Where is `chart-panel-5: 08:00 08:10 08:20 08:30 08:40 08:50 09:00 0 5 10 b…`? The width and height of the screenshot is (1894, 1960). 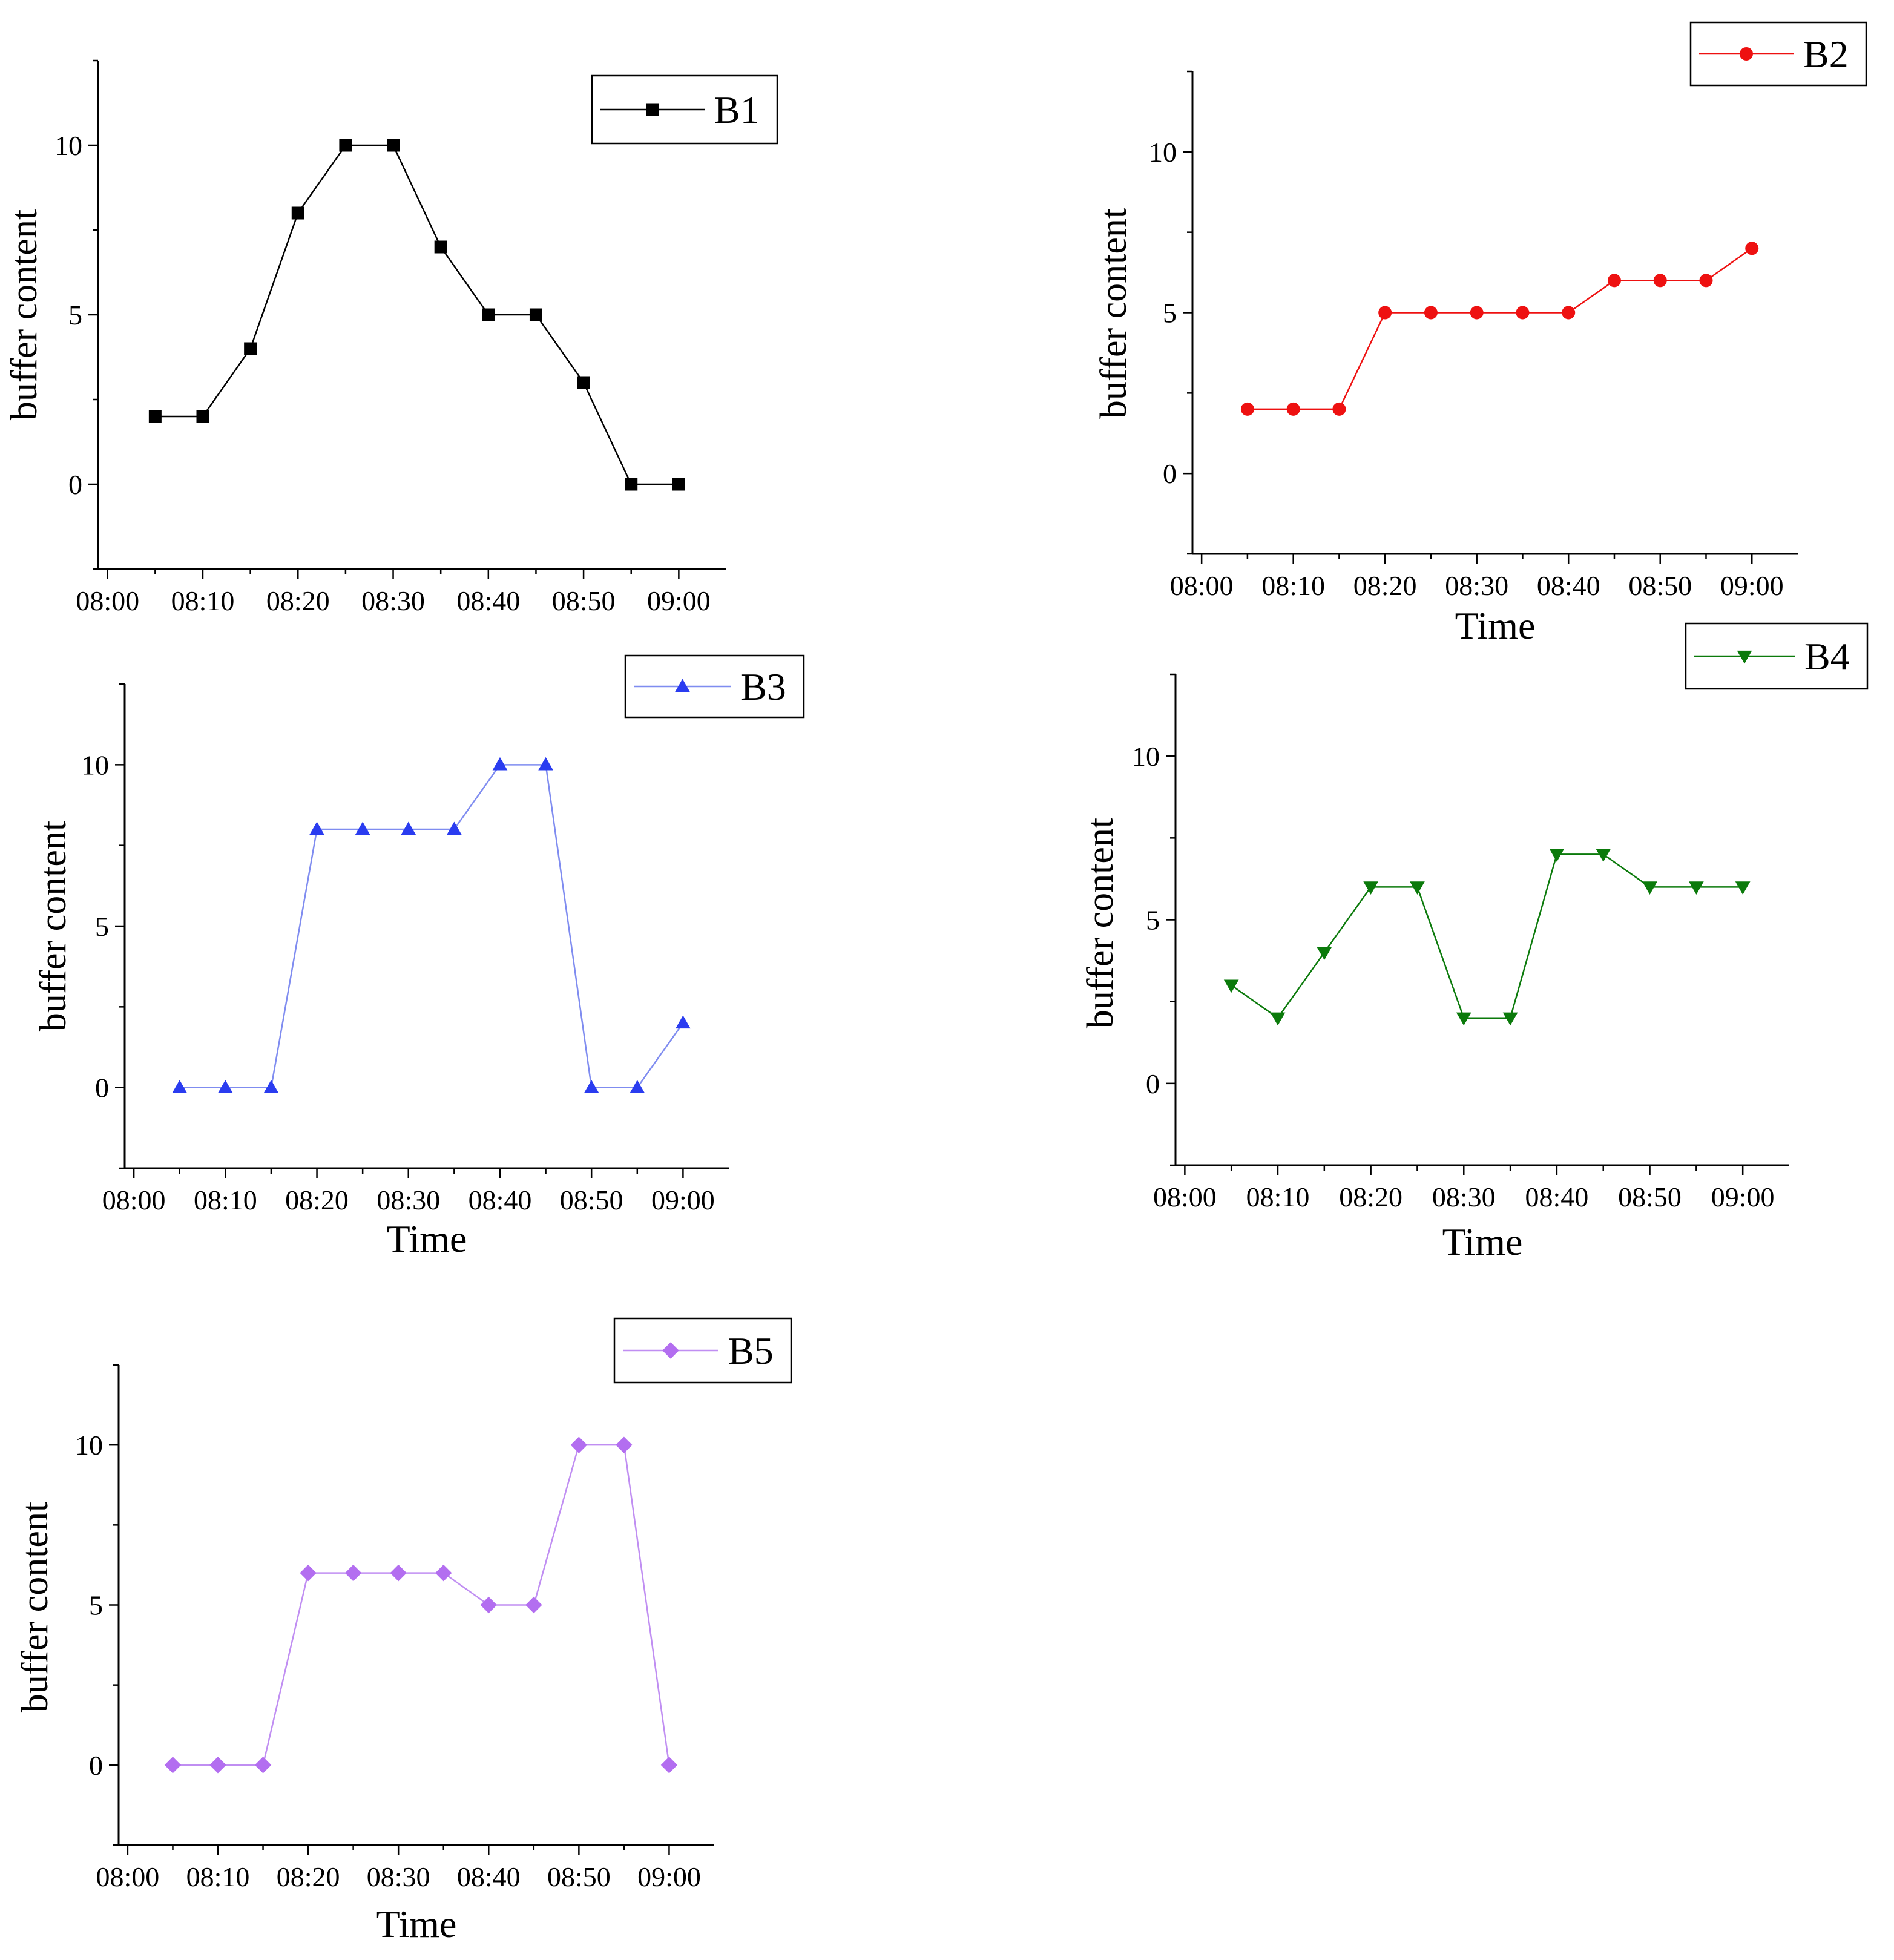 chart-panel-5: 08:00 08:10 08:20 08:30 08:40 08:50 09:00 0 5 10 b… is located at coordinates (404, 1631).